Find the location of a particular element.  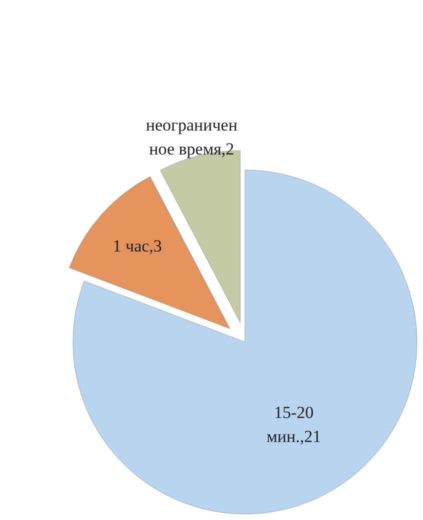

data-label: 1 час,3 is located at coordinates (137, 246).